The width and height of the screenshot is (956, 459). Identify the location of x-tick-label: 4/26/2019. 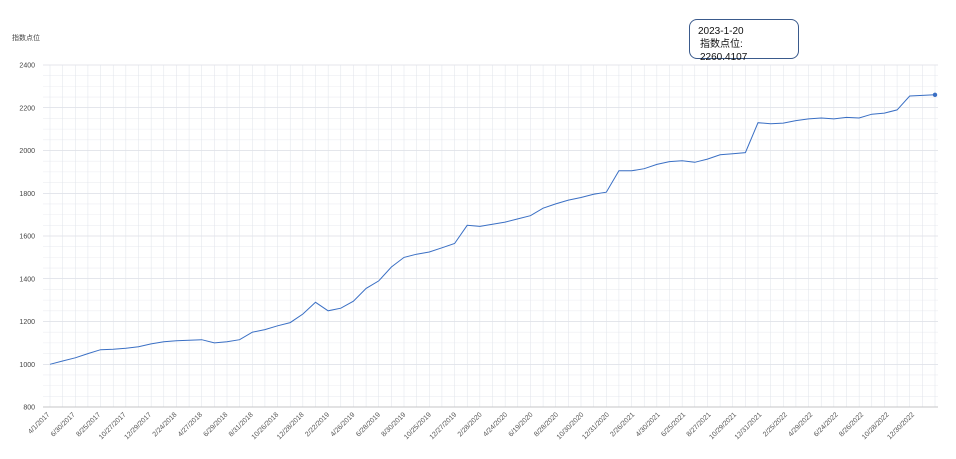
(343, 424).